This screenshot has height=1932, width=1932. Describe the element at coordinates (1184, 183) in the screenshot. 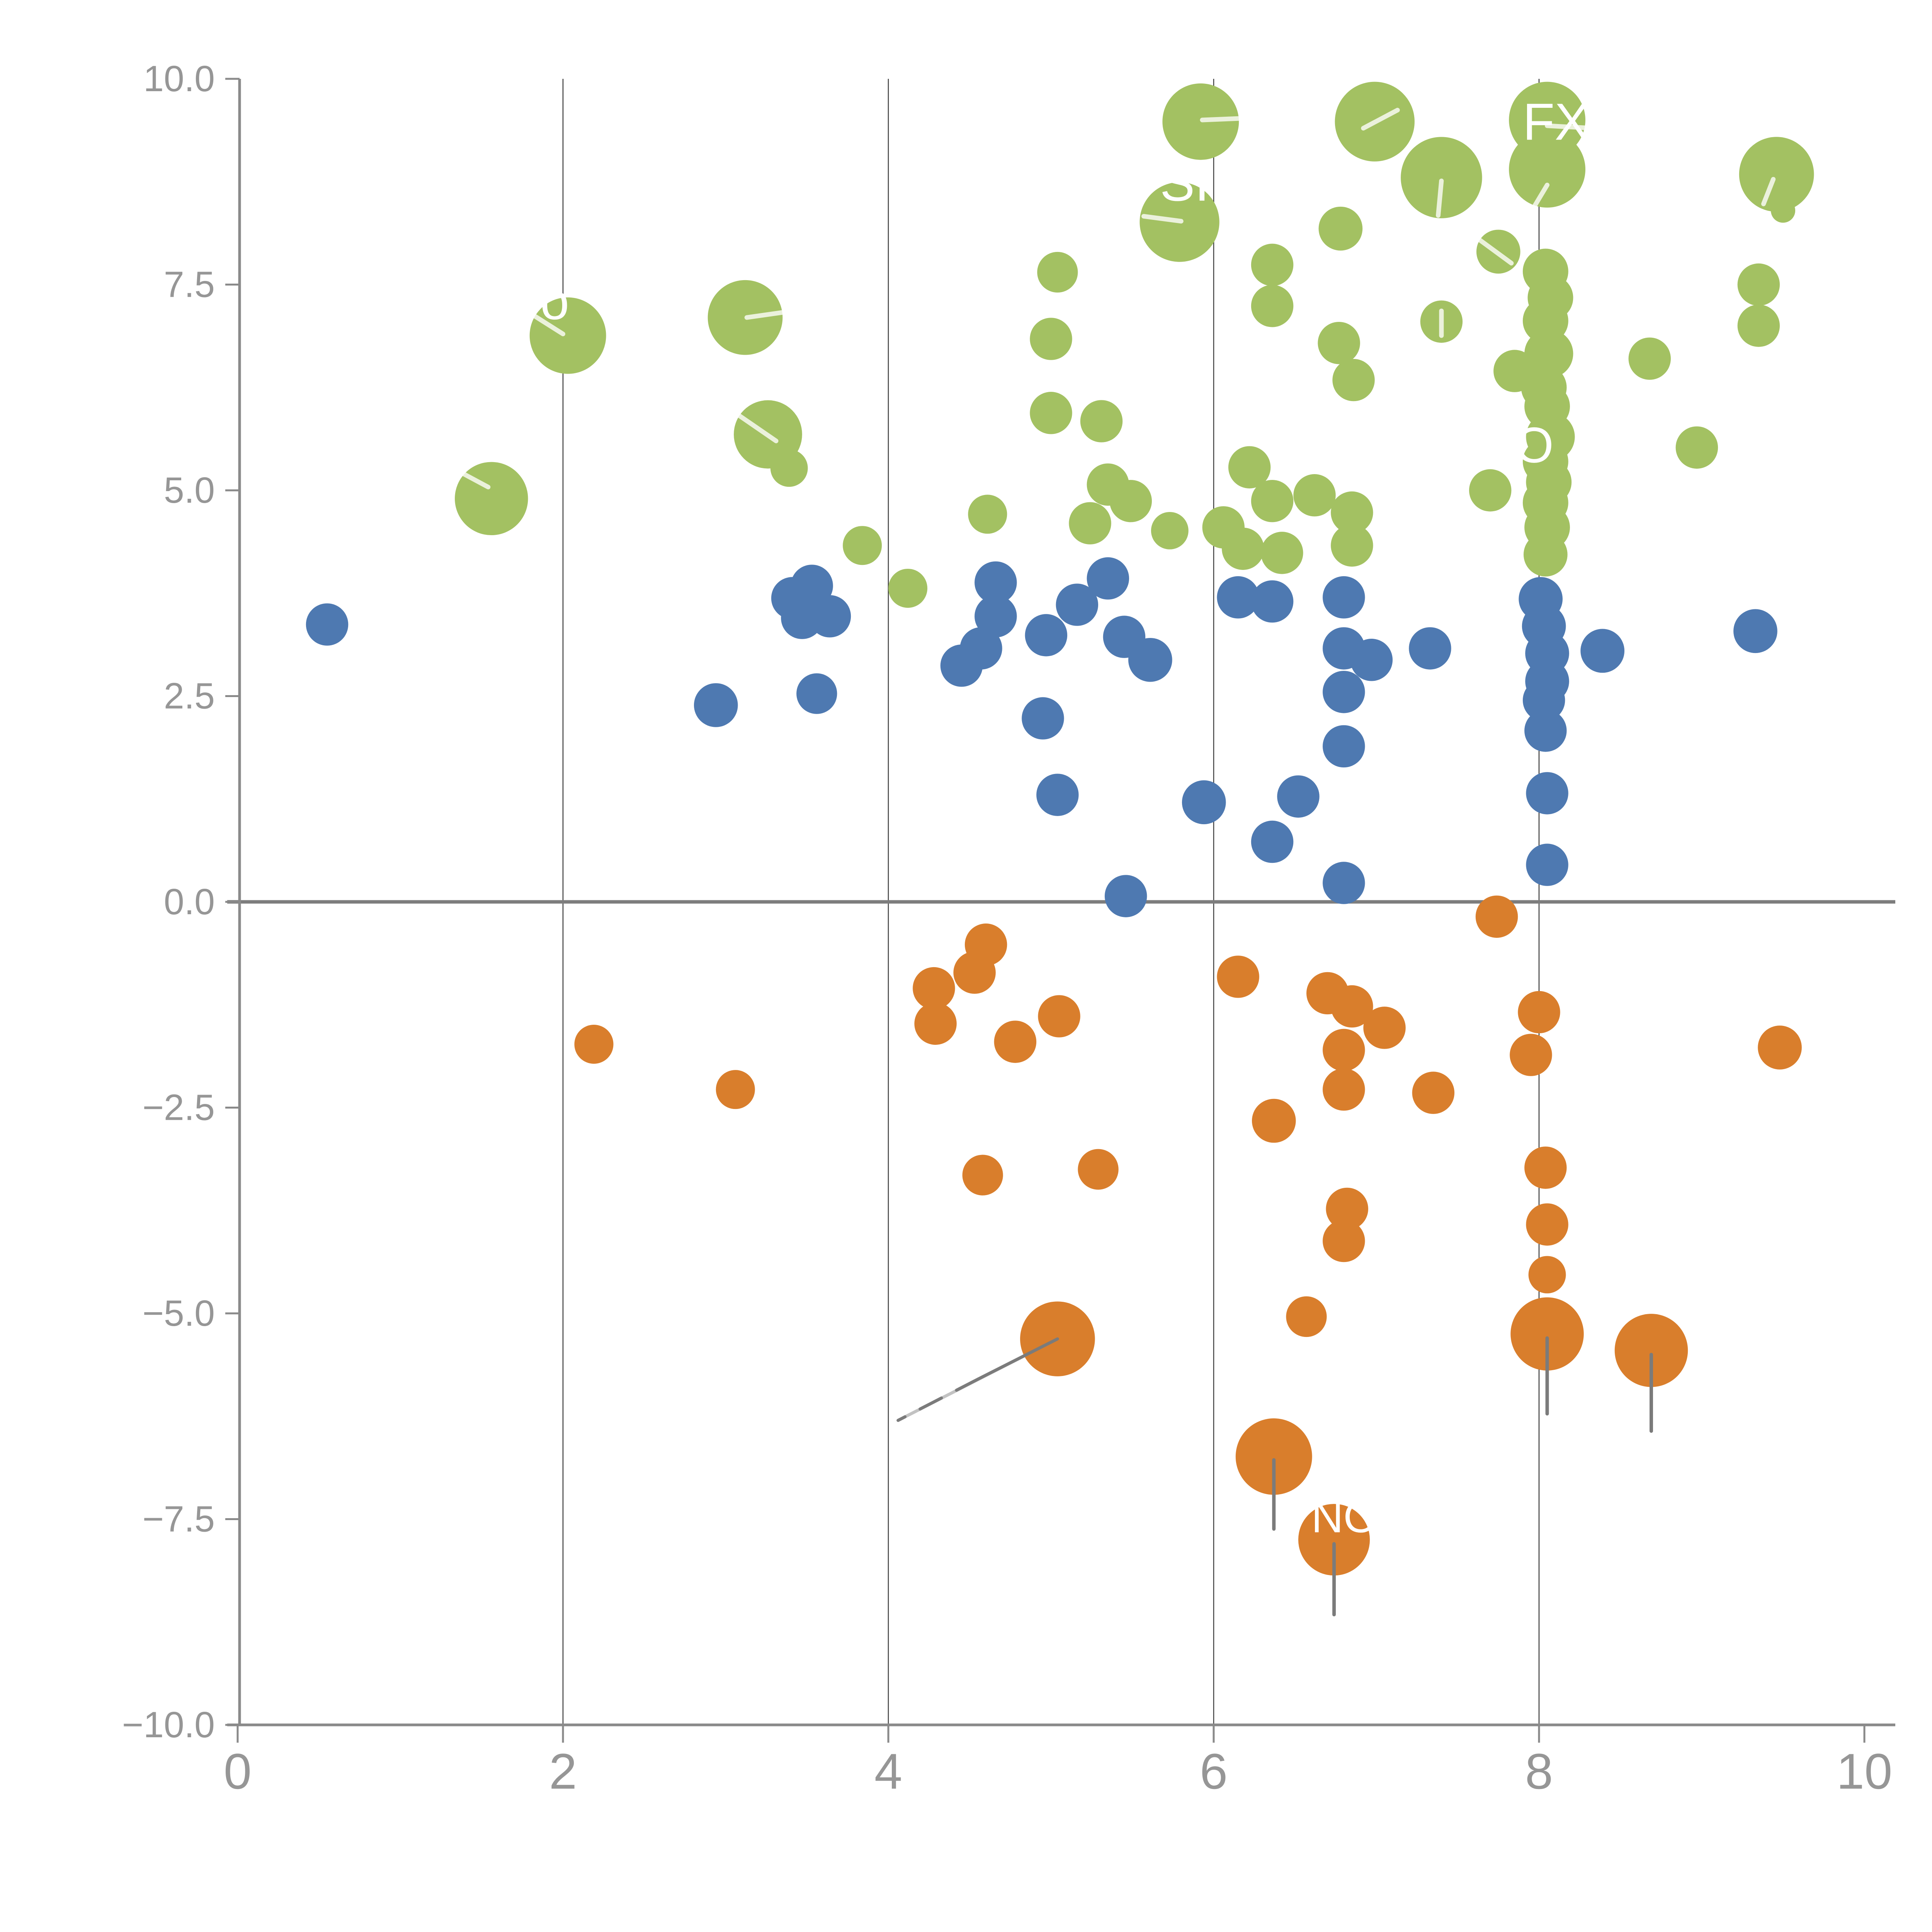

I see `bubble-label-si: SI` at that location.